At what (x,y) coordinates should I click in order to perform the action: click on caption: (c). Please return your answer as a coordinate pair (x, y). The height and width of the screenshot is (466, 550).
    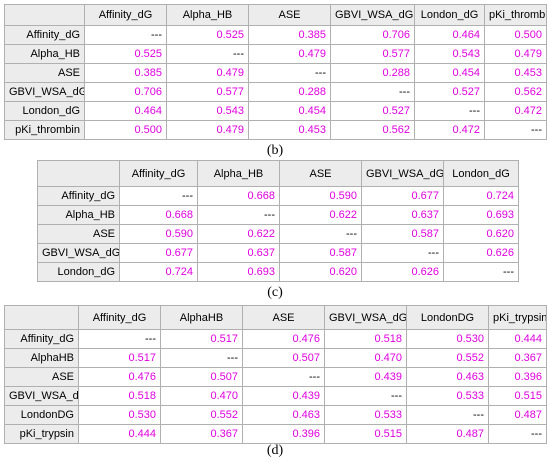
    Looking at the image, I should click on (275, 292).